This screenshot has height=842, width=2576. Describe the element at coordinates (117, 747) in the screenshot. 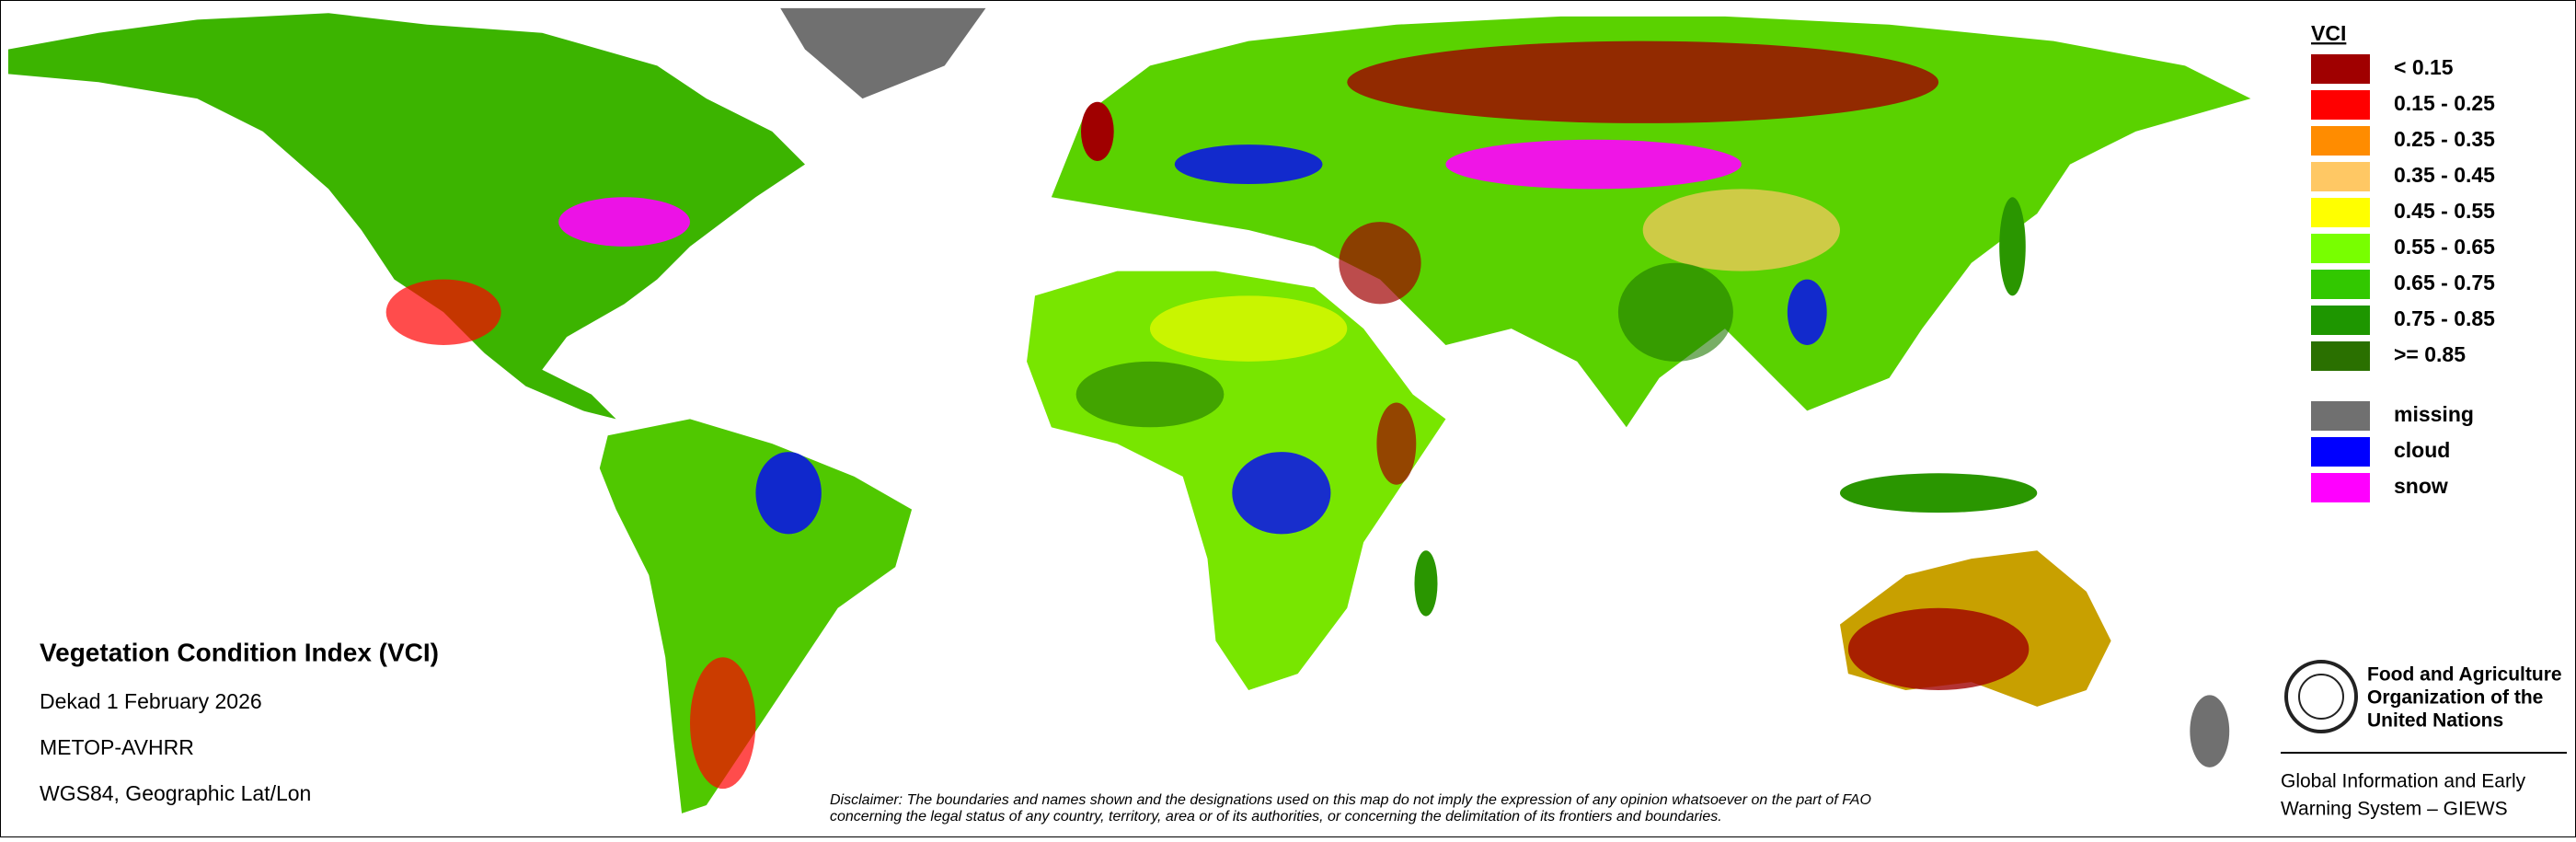

I see `info-line: METOP-AVHRR` at that location.